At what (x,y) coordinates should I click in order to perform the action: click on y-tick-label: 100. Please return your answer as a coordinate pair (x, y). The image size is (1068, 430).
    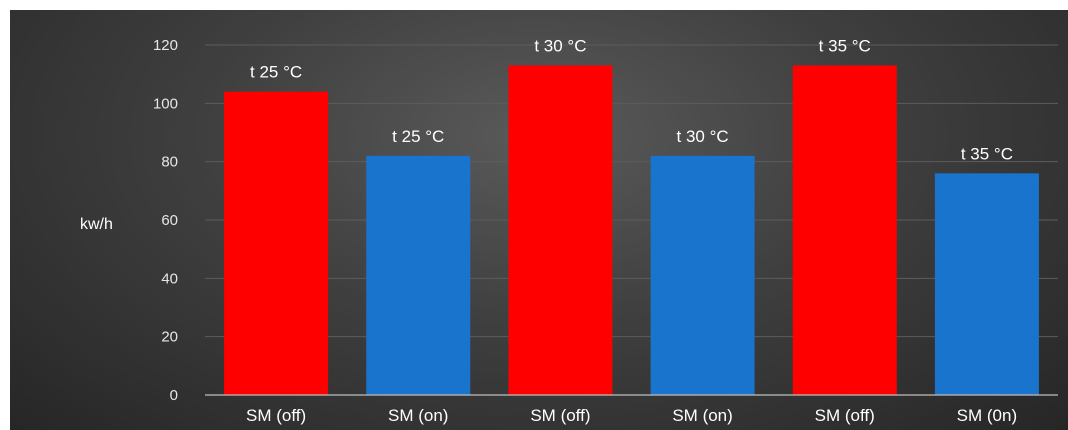
    Looking at the image, I should click on (165, 103).